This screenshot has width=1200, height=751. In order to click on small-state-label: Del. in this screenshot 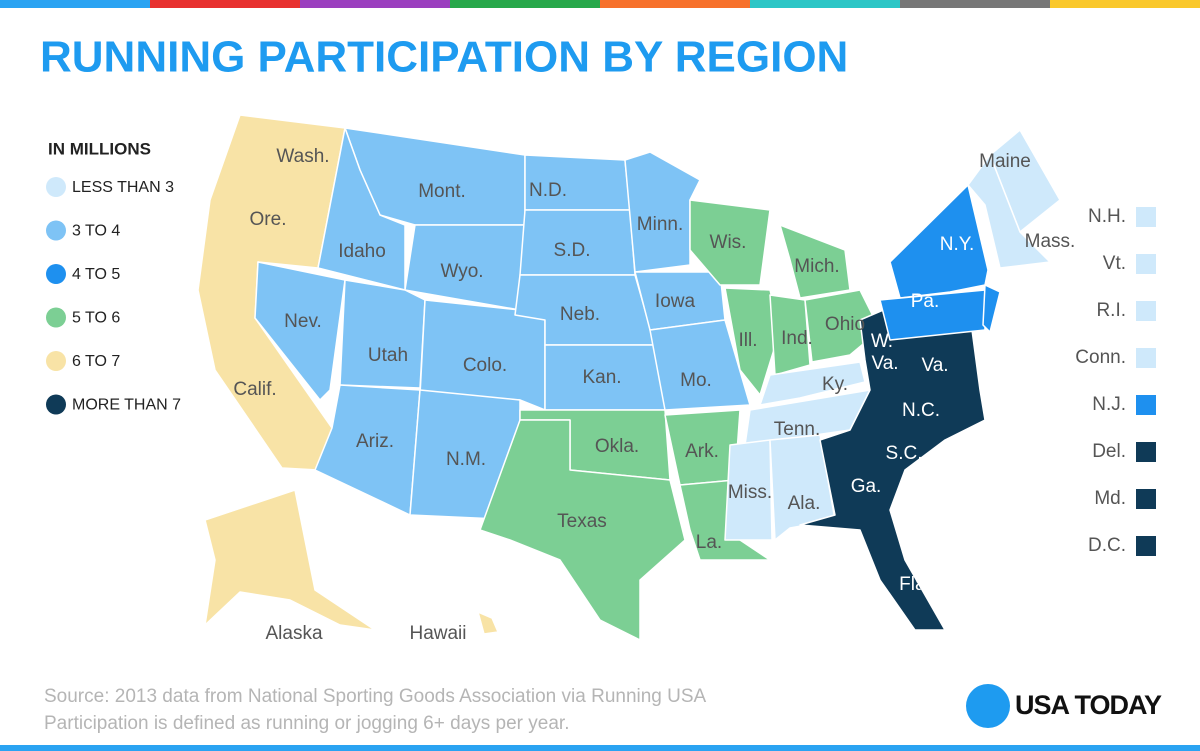, I will do `click(1109, 451)`.